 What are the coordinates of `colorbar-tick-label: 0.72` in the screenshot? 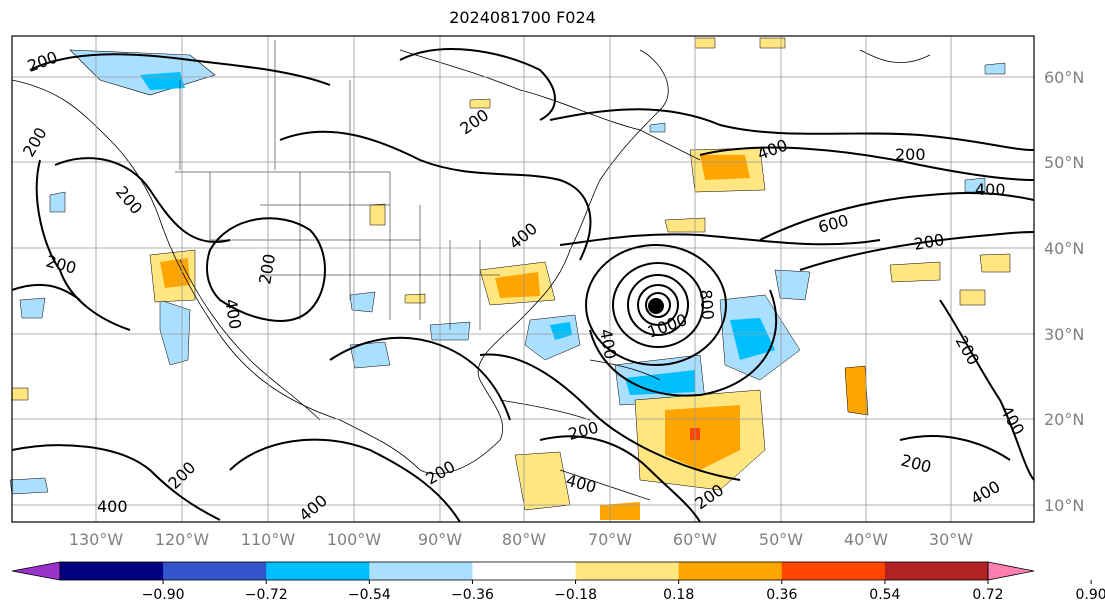 It's located at (987, 595).